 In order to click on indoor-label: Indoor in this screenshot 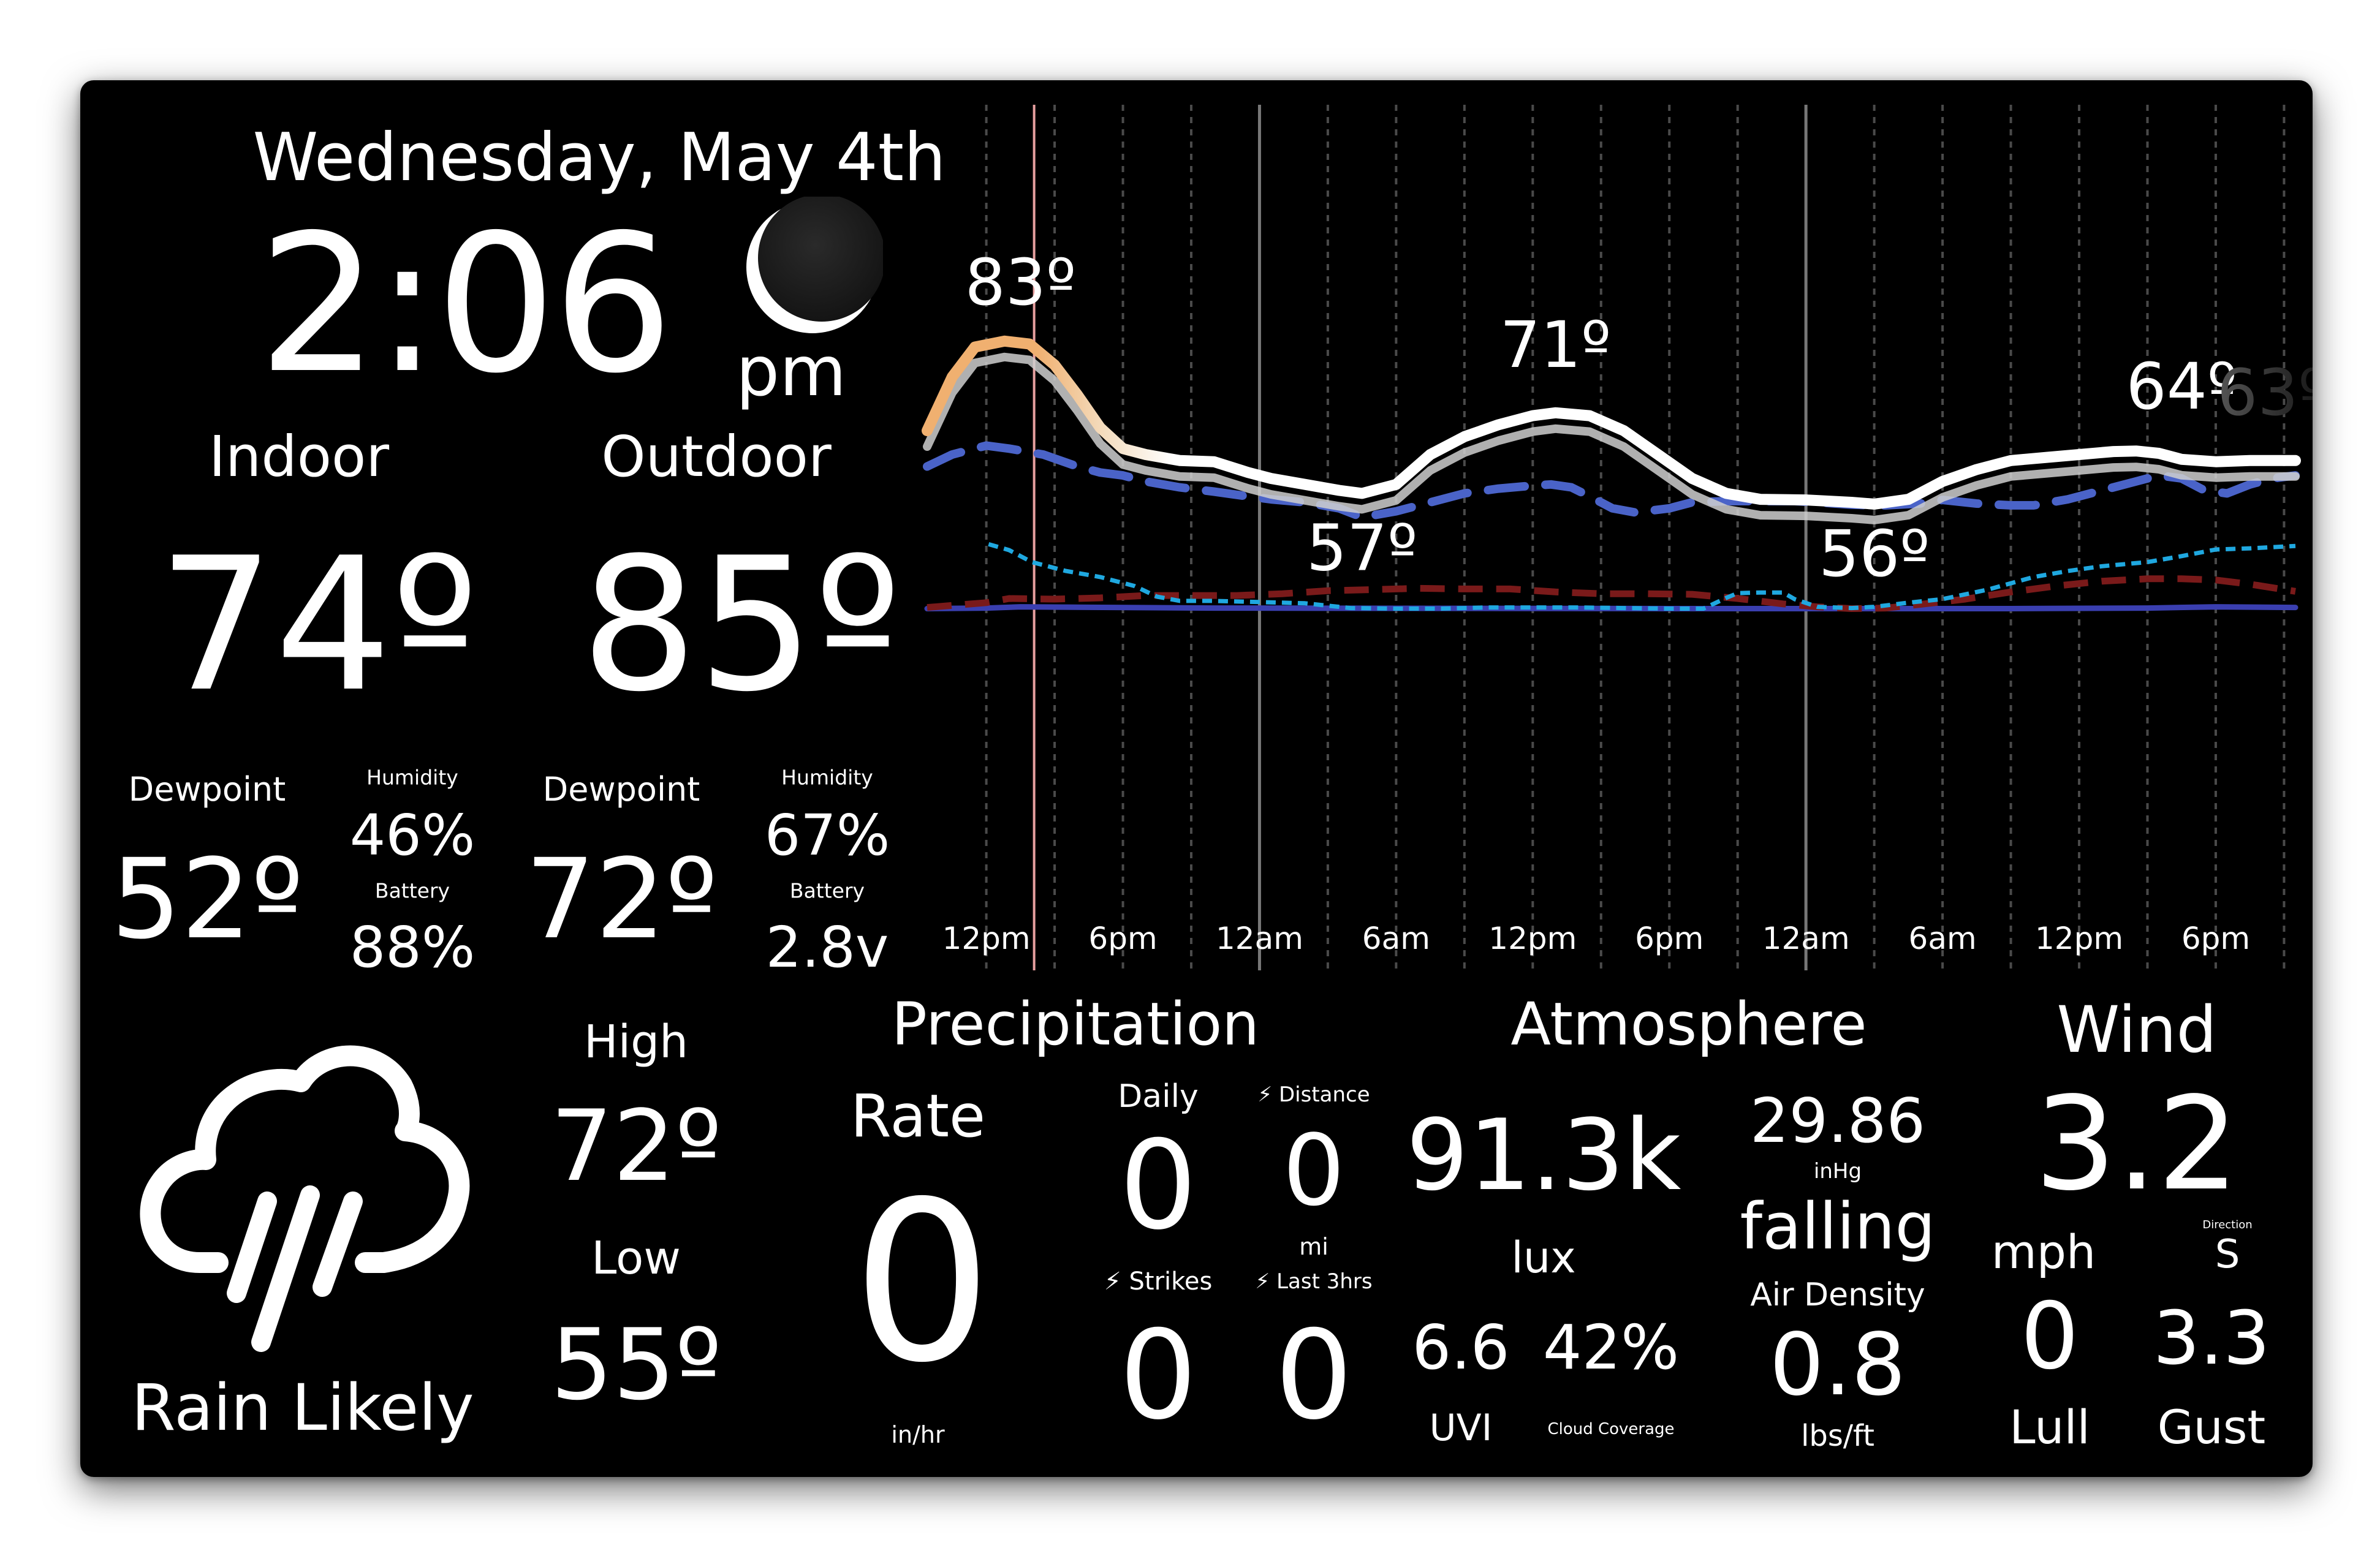, I will do `click(299, 456)`.